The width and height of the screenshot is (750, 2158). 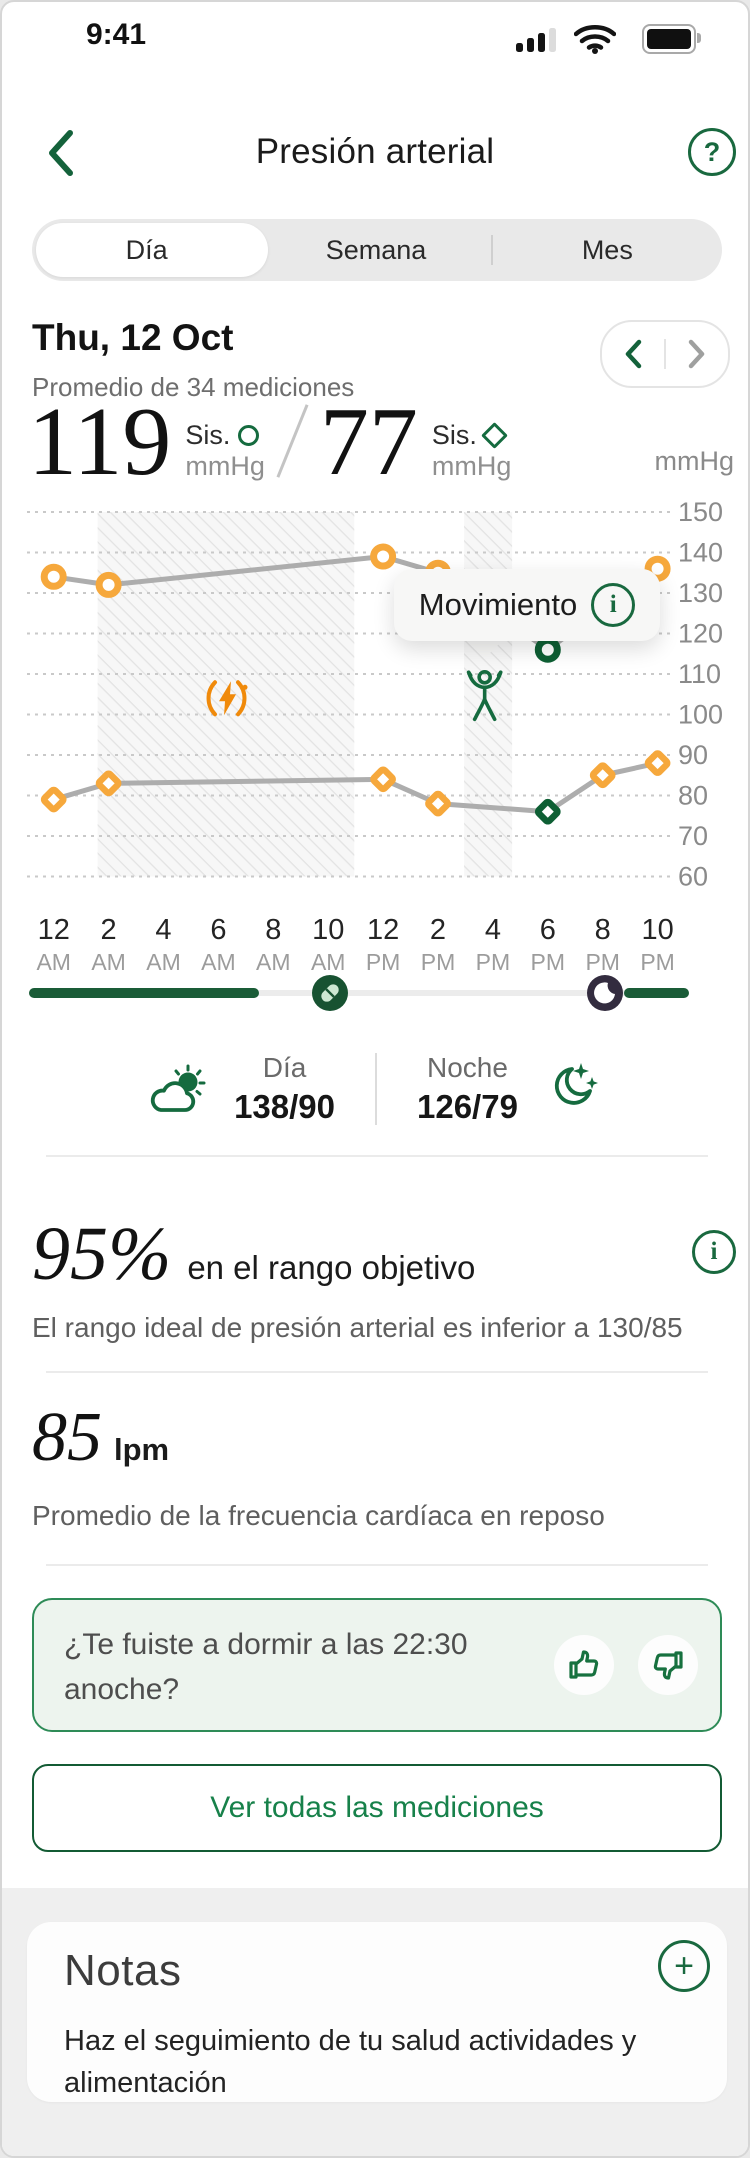 What do you see at coordinates (146, 249) in the screenshot?
I see `tab-day: Día` at bounding box center [146, 249].